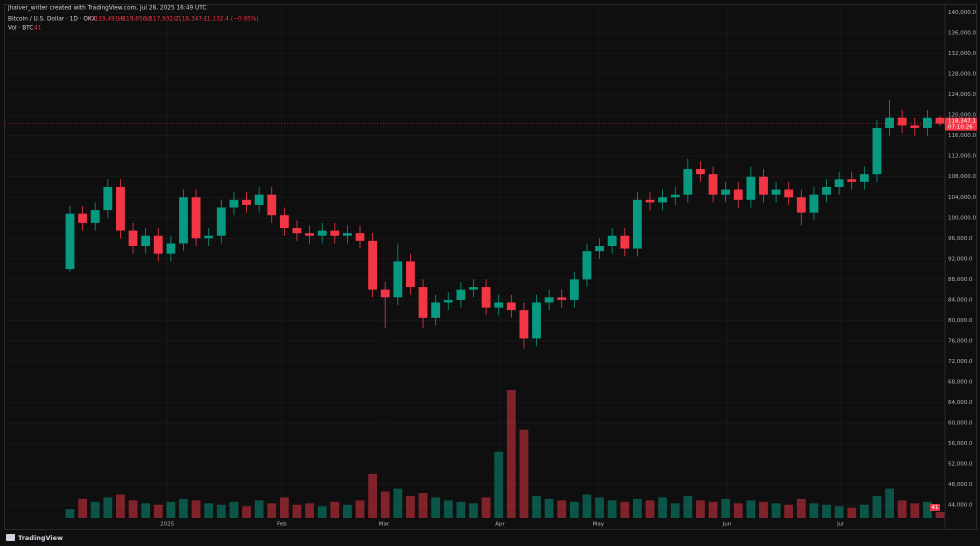 The height and width of the screenshot is (546, 980). I want to click on y-tick-label: 128,000.0, so click(962, 75).